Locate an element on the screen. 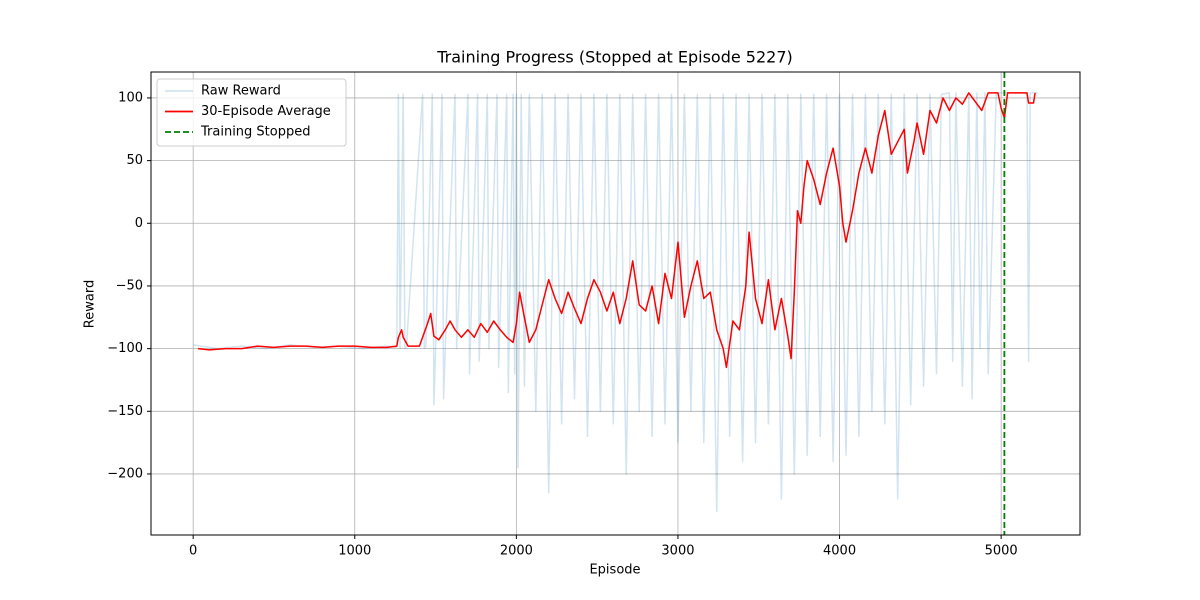 The height and width of the screenshot is (600, 1200). x-tick-label: 2000 is located at coordinates (516, 551).